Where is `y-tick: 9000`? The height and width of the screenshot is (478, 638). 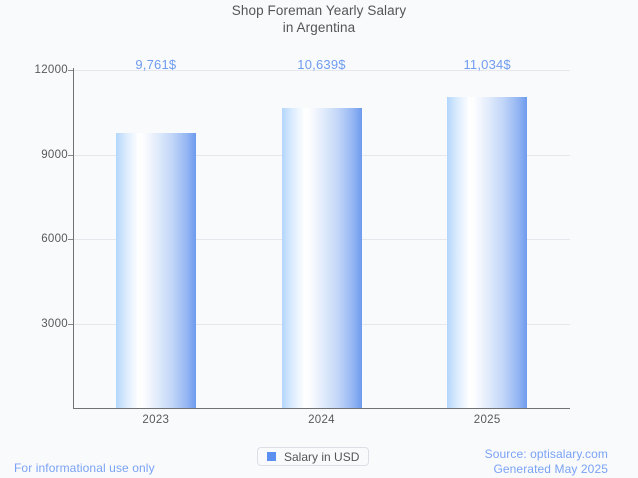 y-tick: 9000 is located at coordinates (36, 155).